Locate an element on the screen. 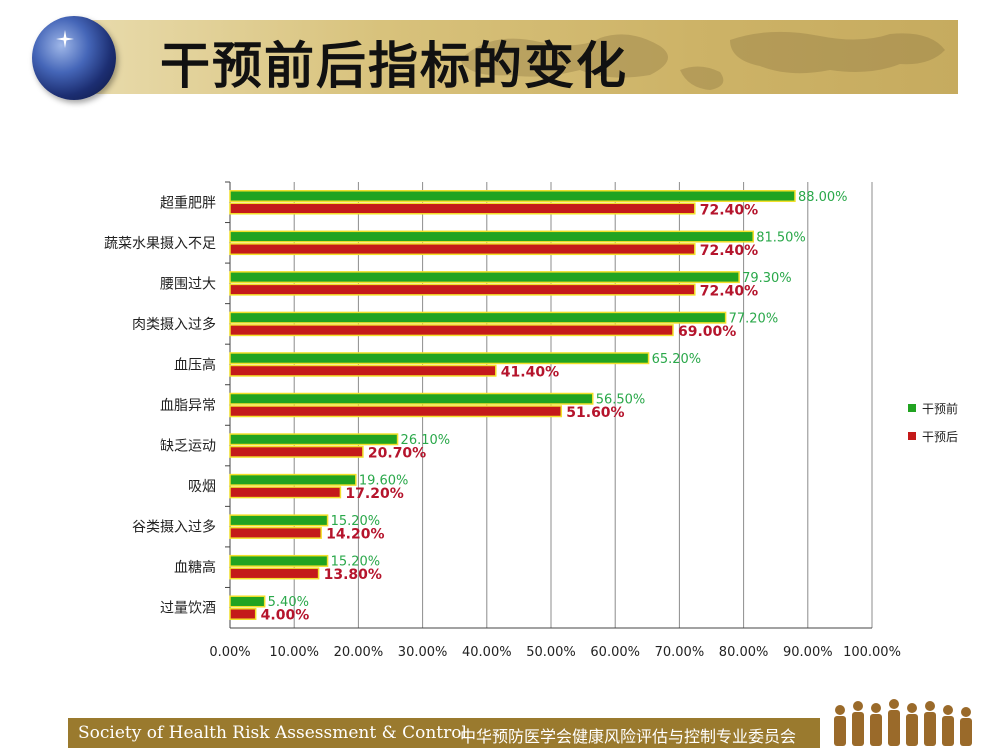 This screenshot has height=750, width=1000. category-label: 吸烟 is located at coordinates (202, 487).